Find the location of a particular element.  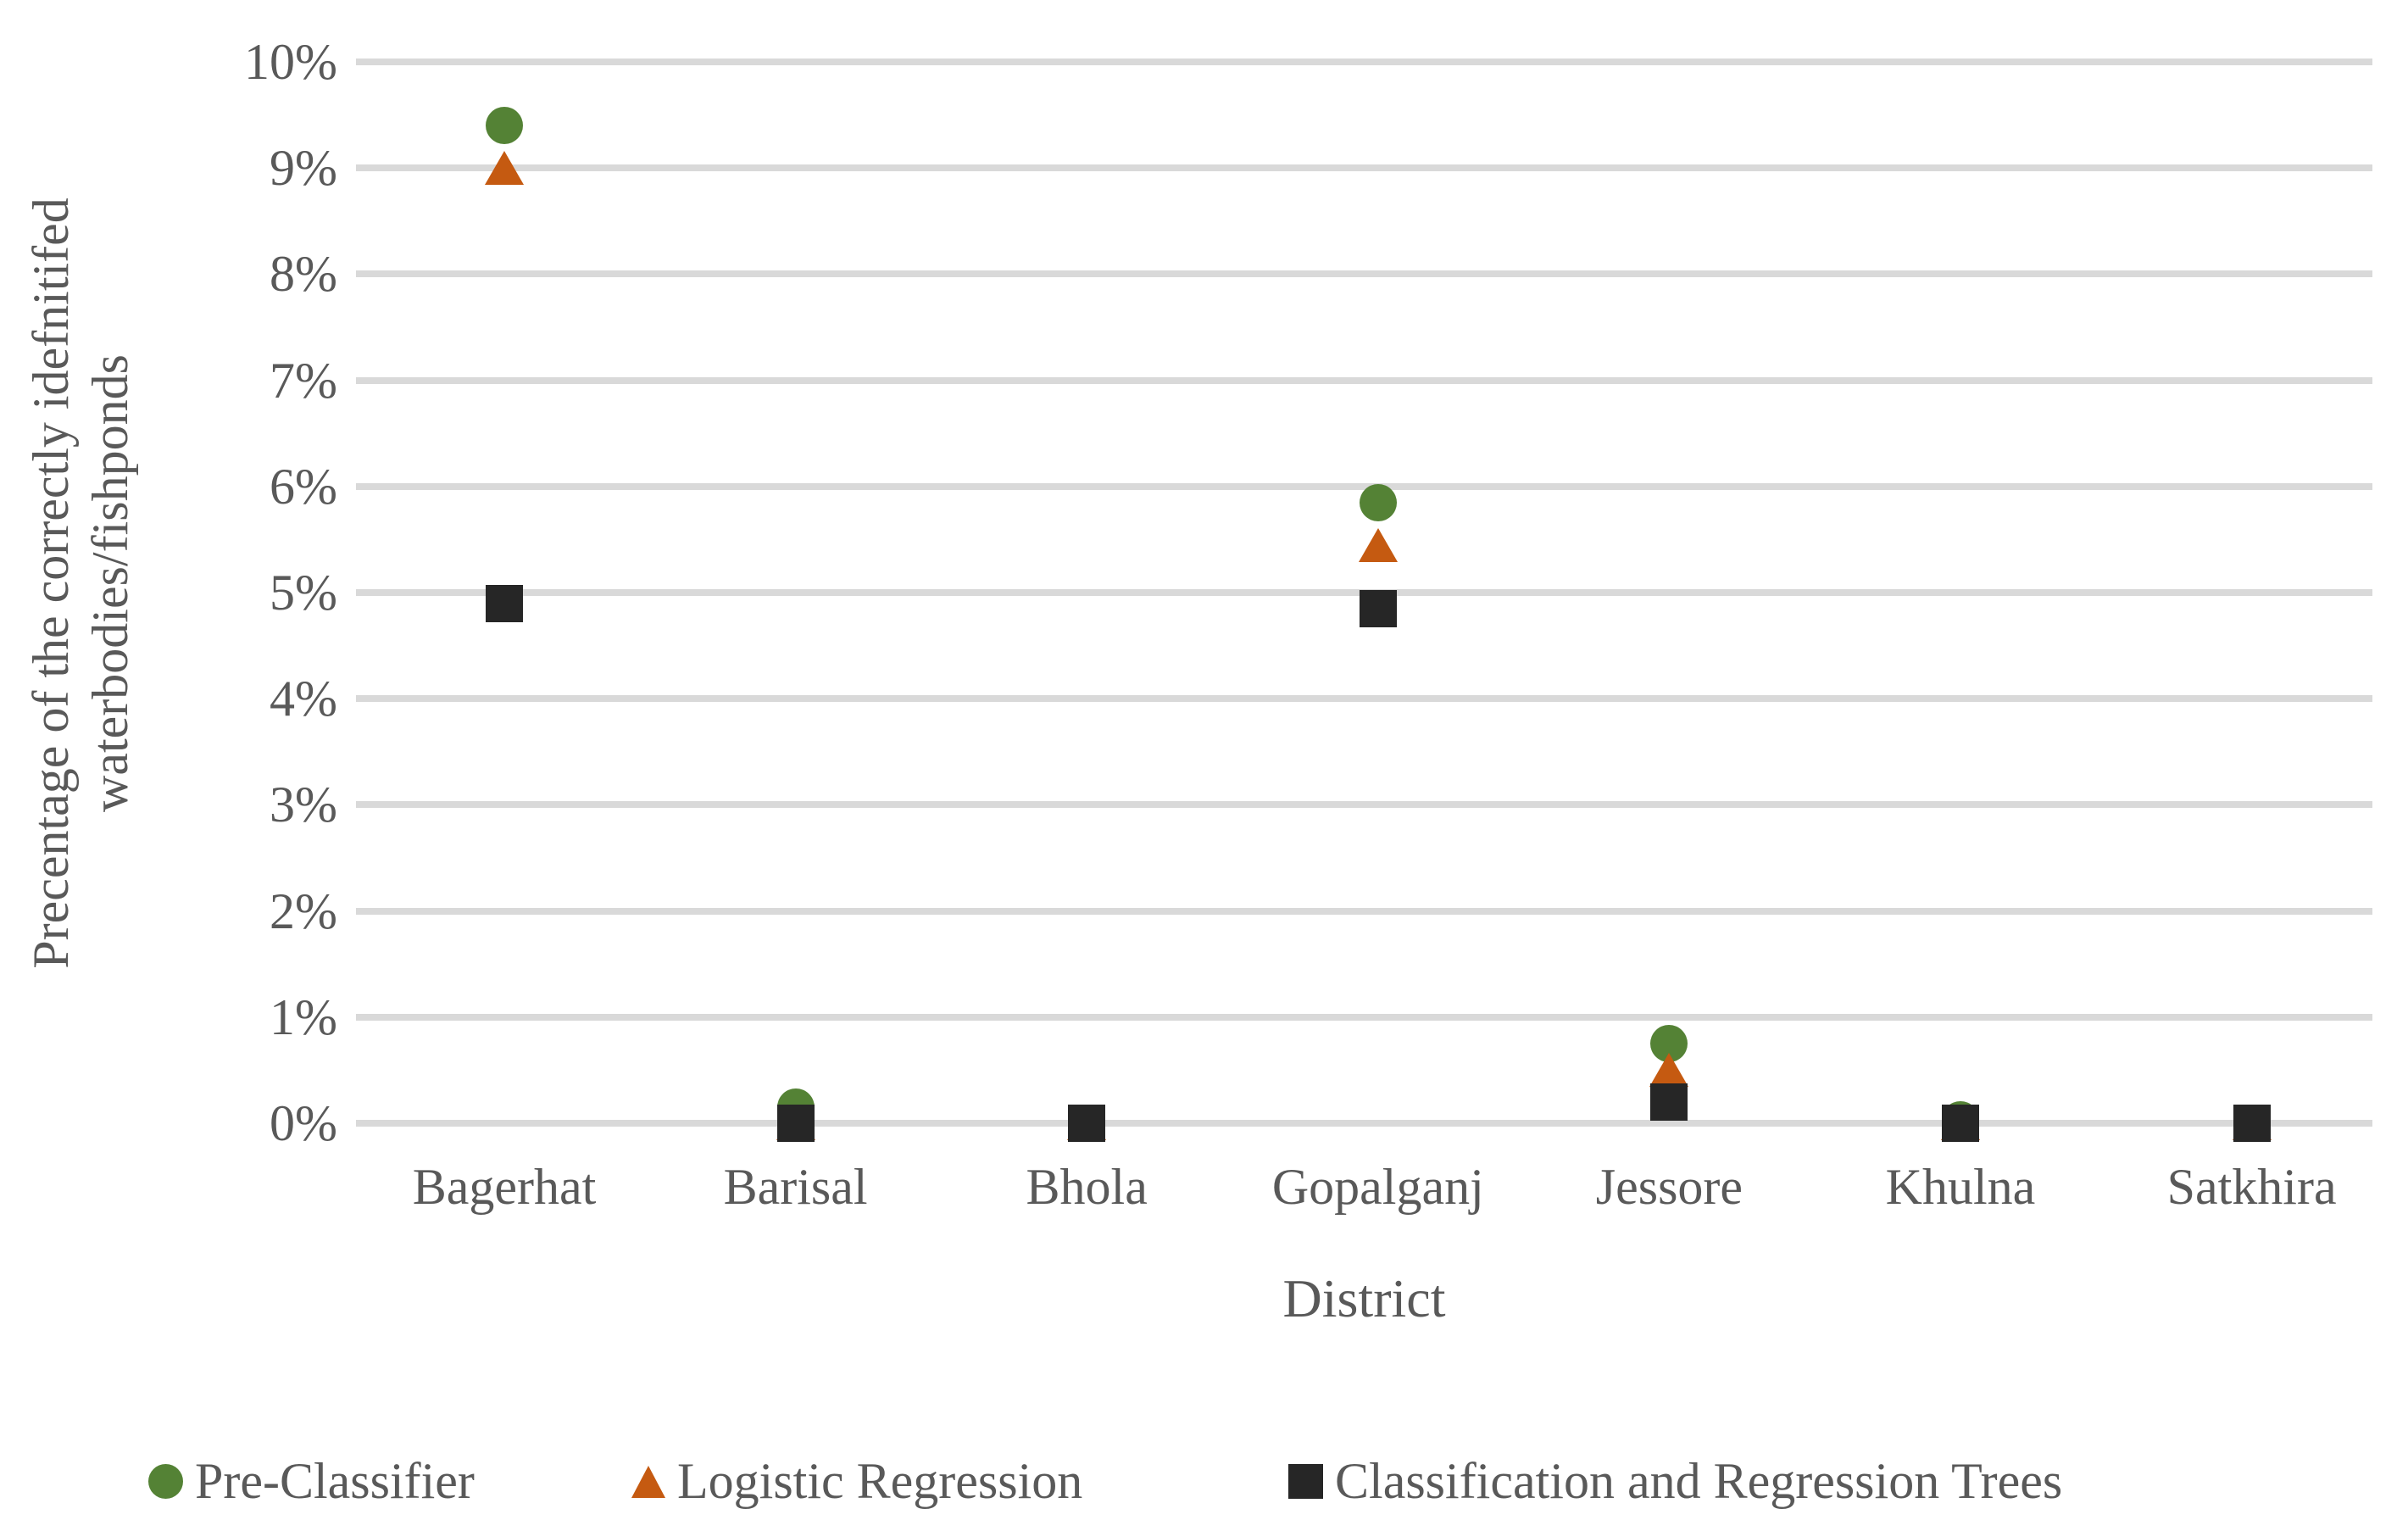

x-category-label-gopalganj: Gopalganj is located at coordinates (1377, 1187).